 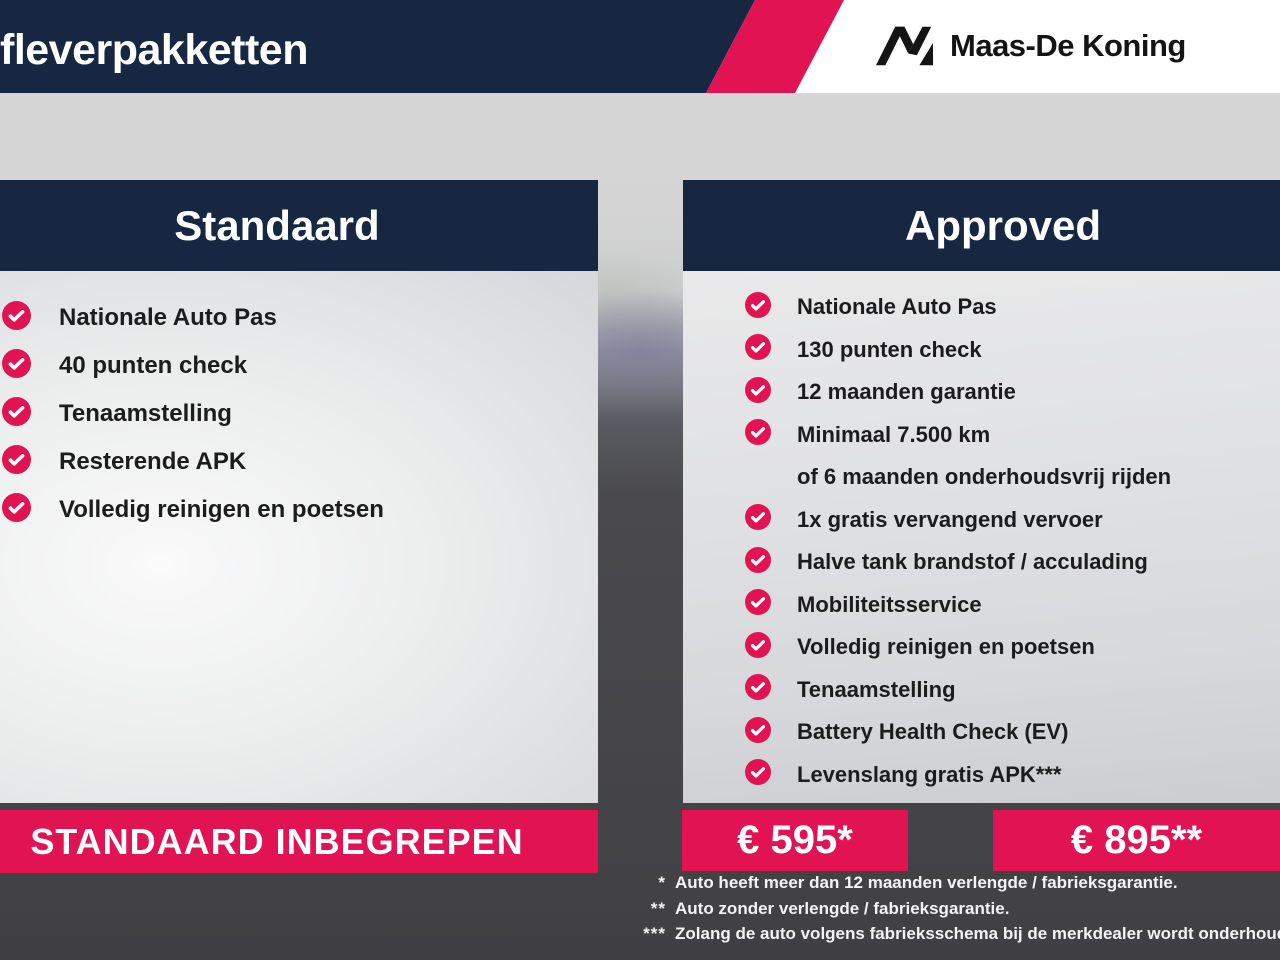 I want to click on list-item-label: Levenslang gratis APK***, so click(x=929, y=774).